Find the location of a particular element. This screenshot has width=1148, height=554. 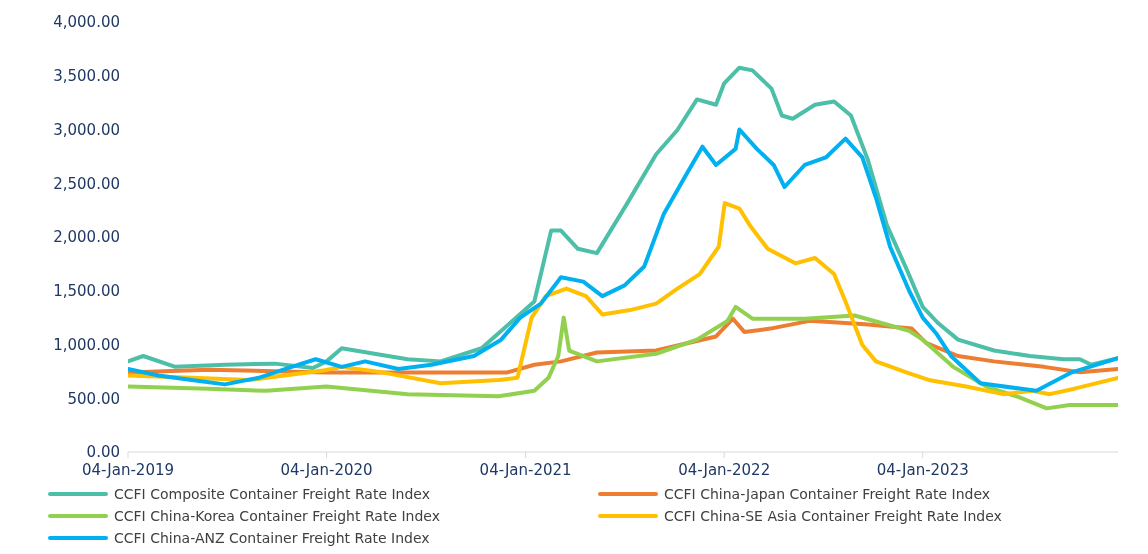

legend-label: CCFI China-Japan Container Freight Rate Index is located at coordinates (827, 494).